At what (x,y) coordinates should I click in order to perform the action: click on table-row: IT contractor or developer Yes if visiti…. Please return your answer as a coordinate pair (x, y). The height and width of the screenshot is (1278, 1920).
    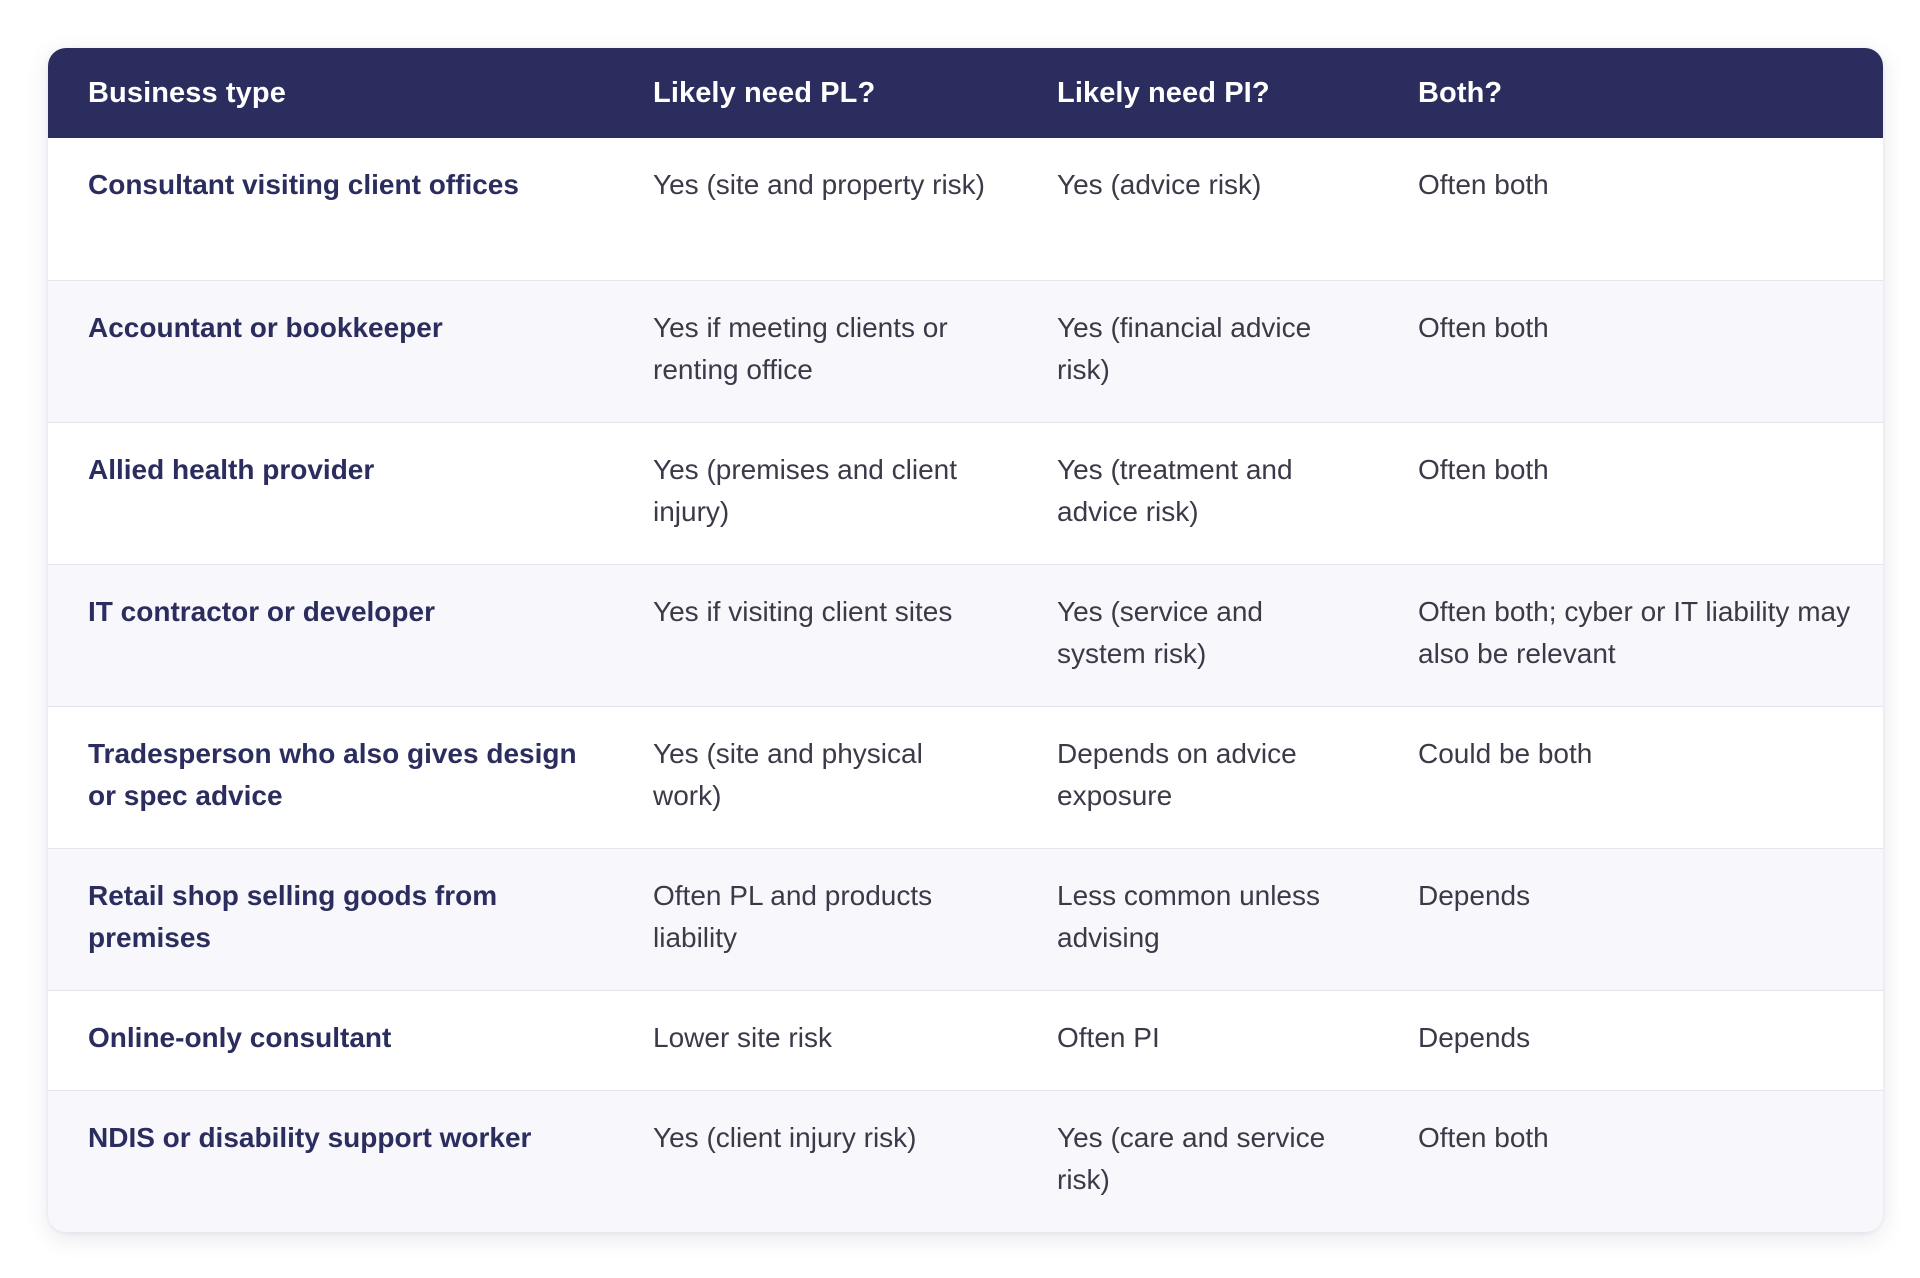
    Looking at the image, I should click on (965, 635).